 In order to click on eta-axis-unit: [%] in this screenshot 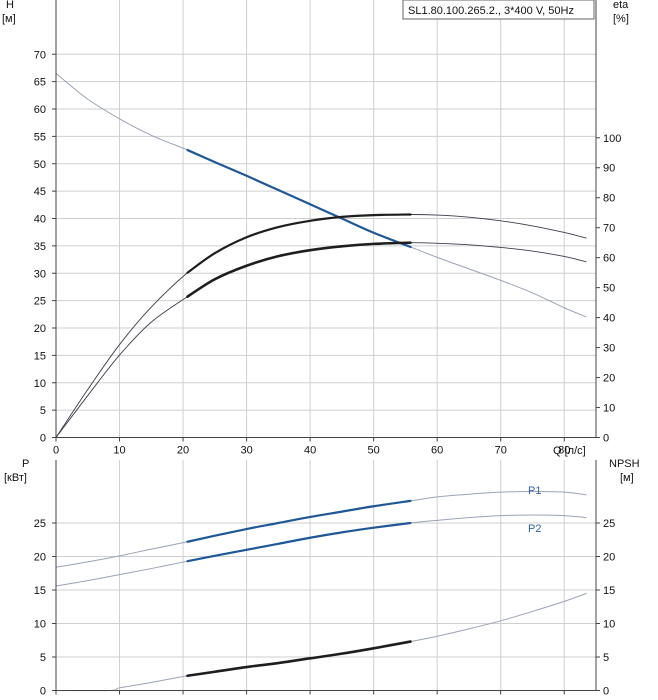, I will do `click(621, 19)`.